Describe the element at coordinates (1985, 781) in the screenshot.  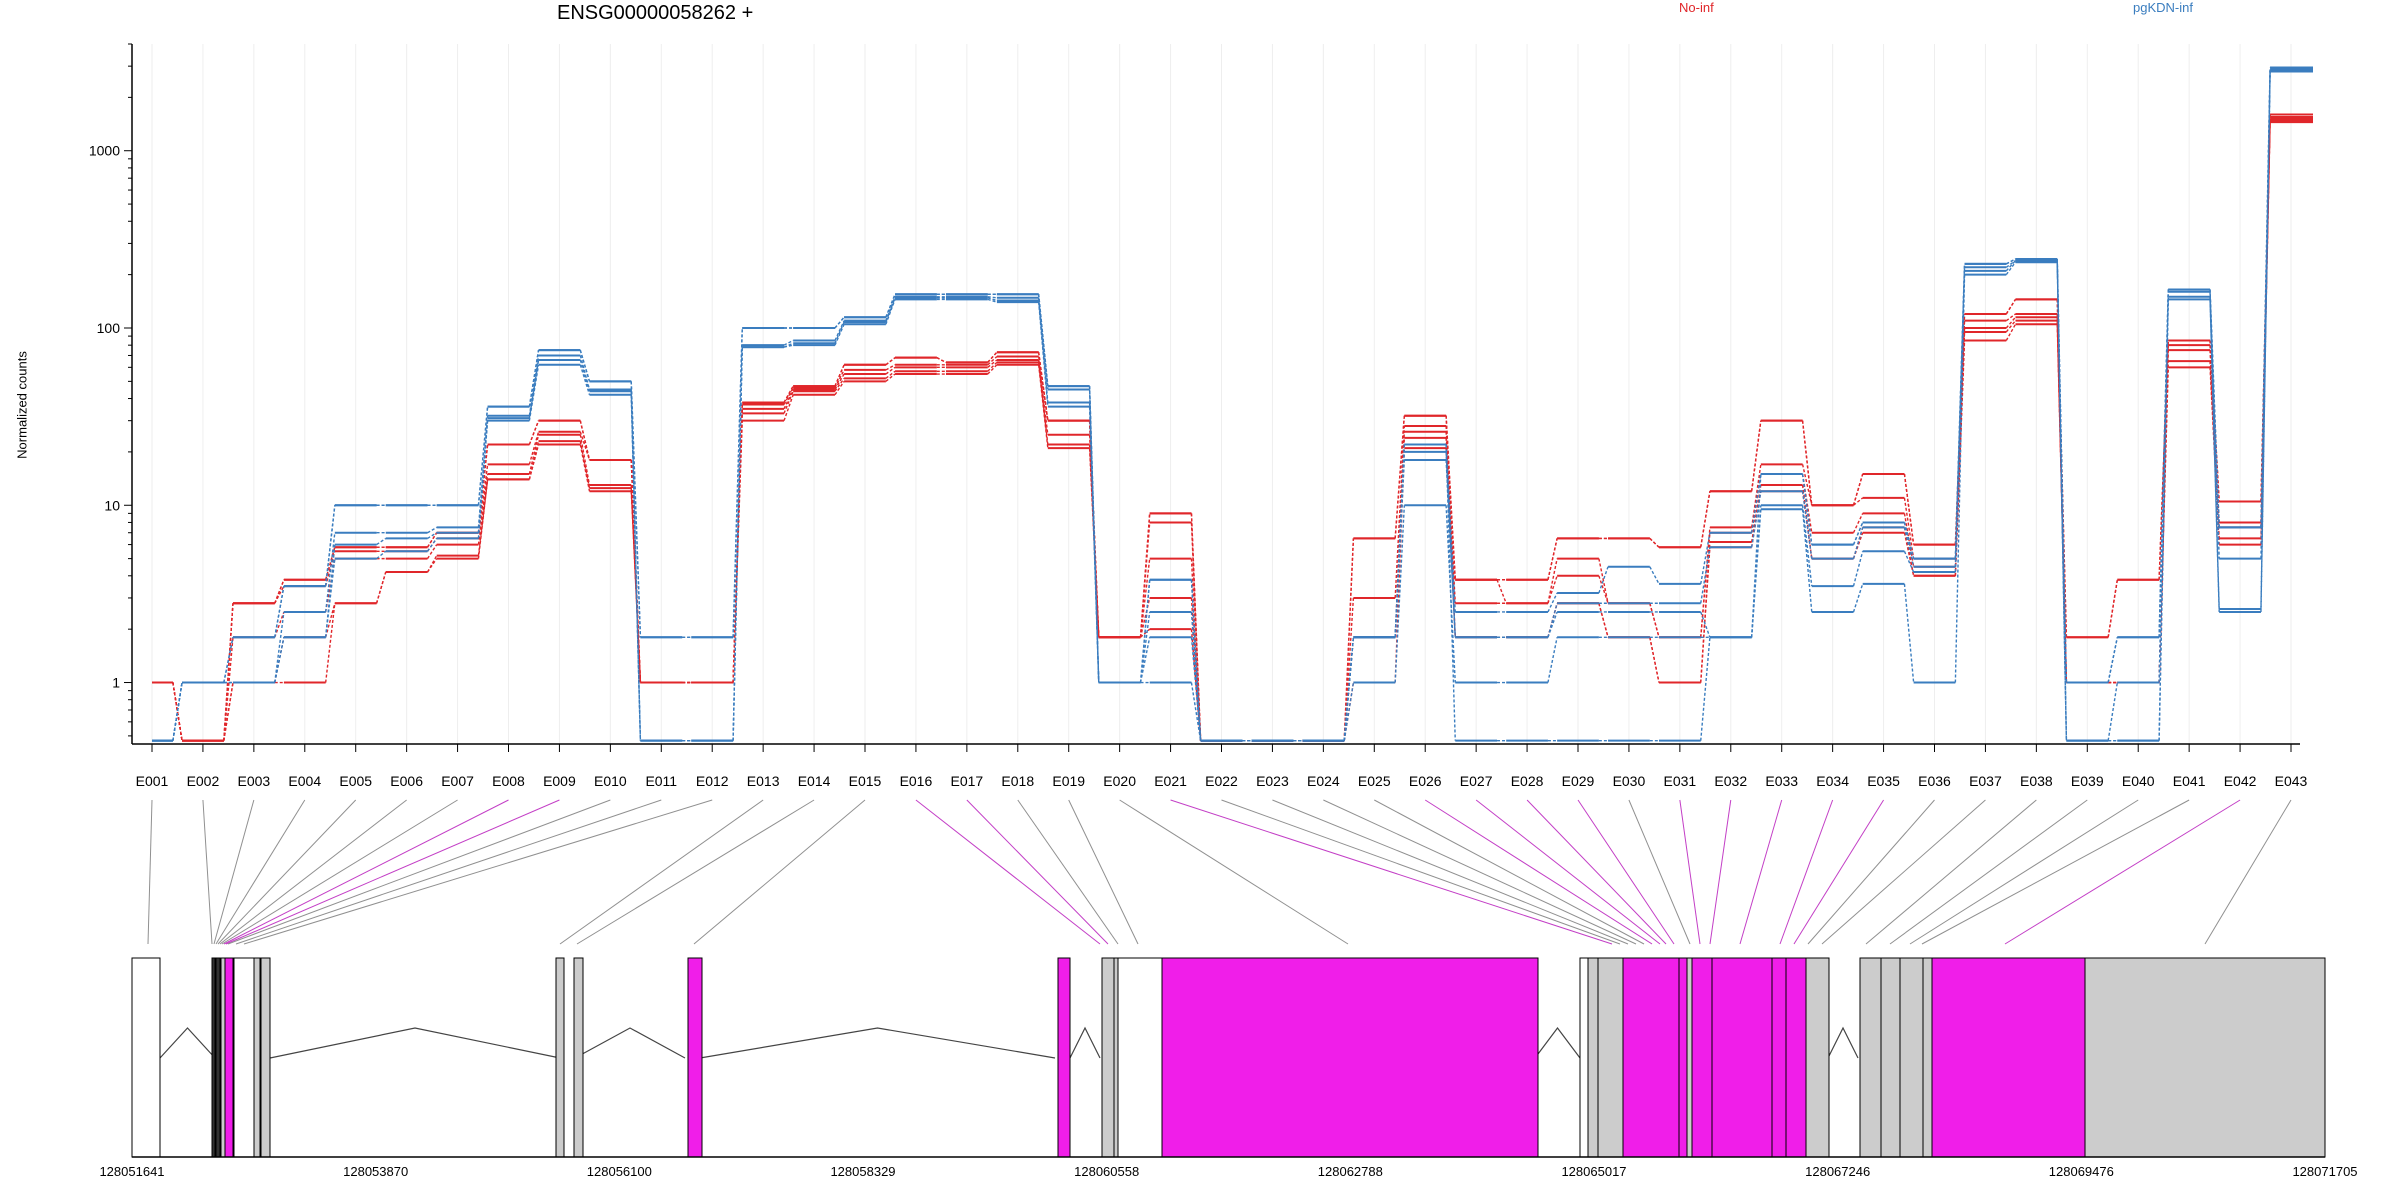
I see `x-tick-label: E037` at that location.